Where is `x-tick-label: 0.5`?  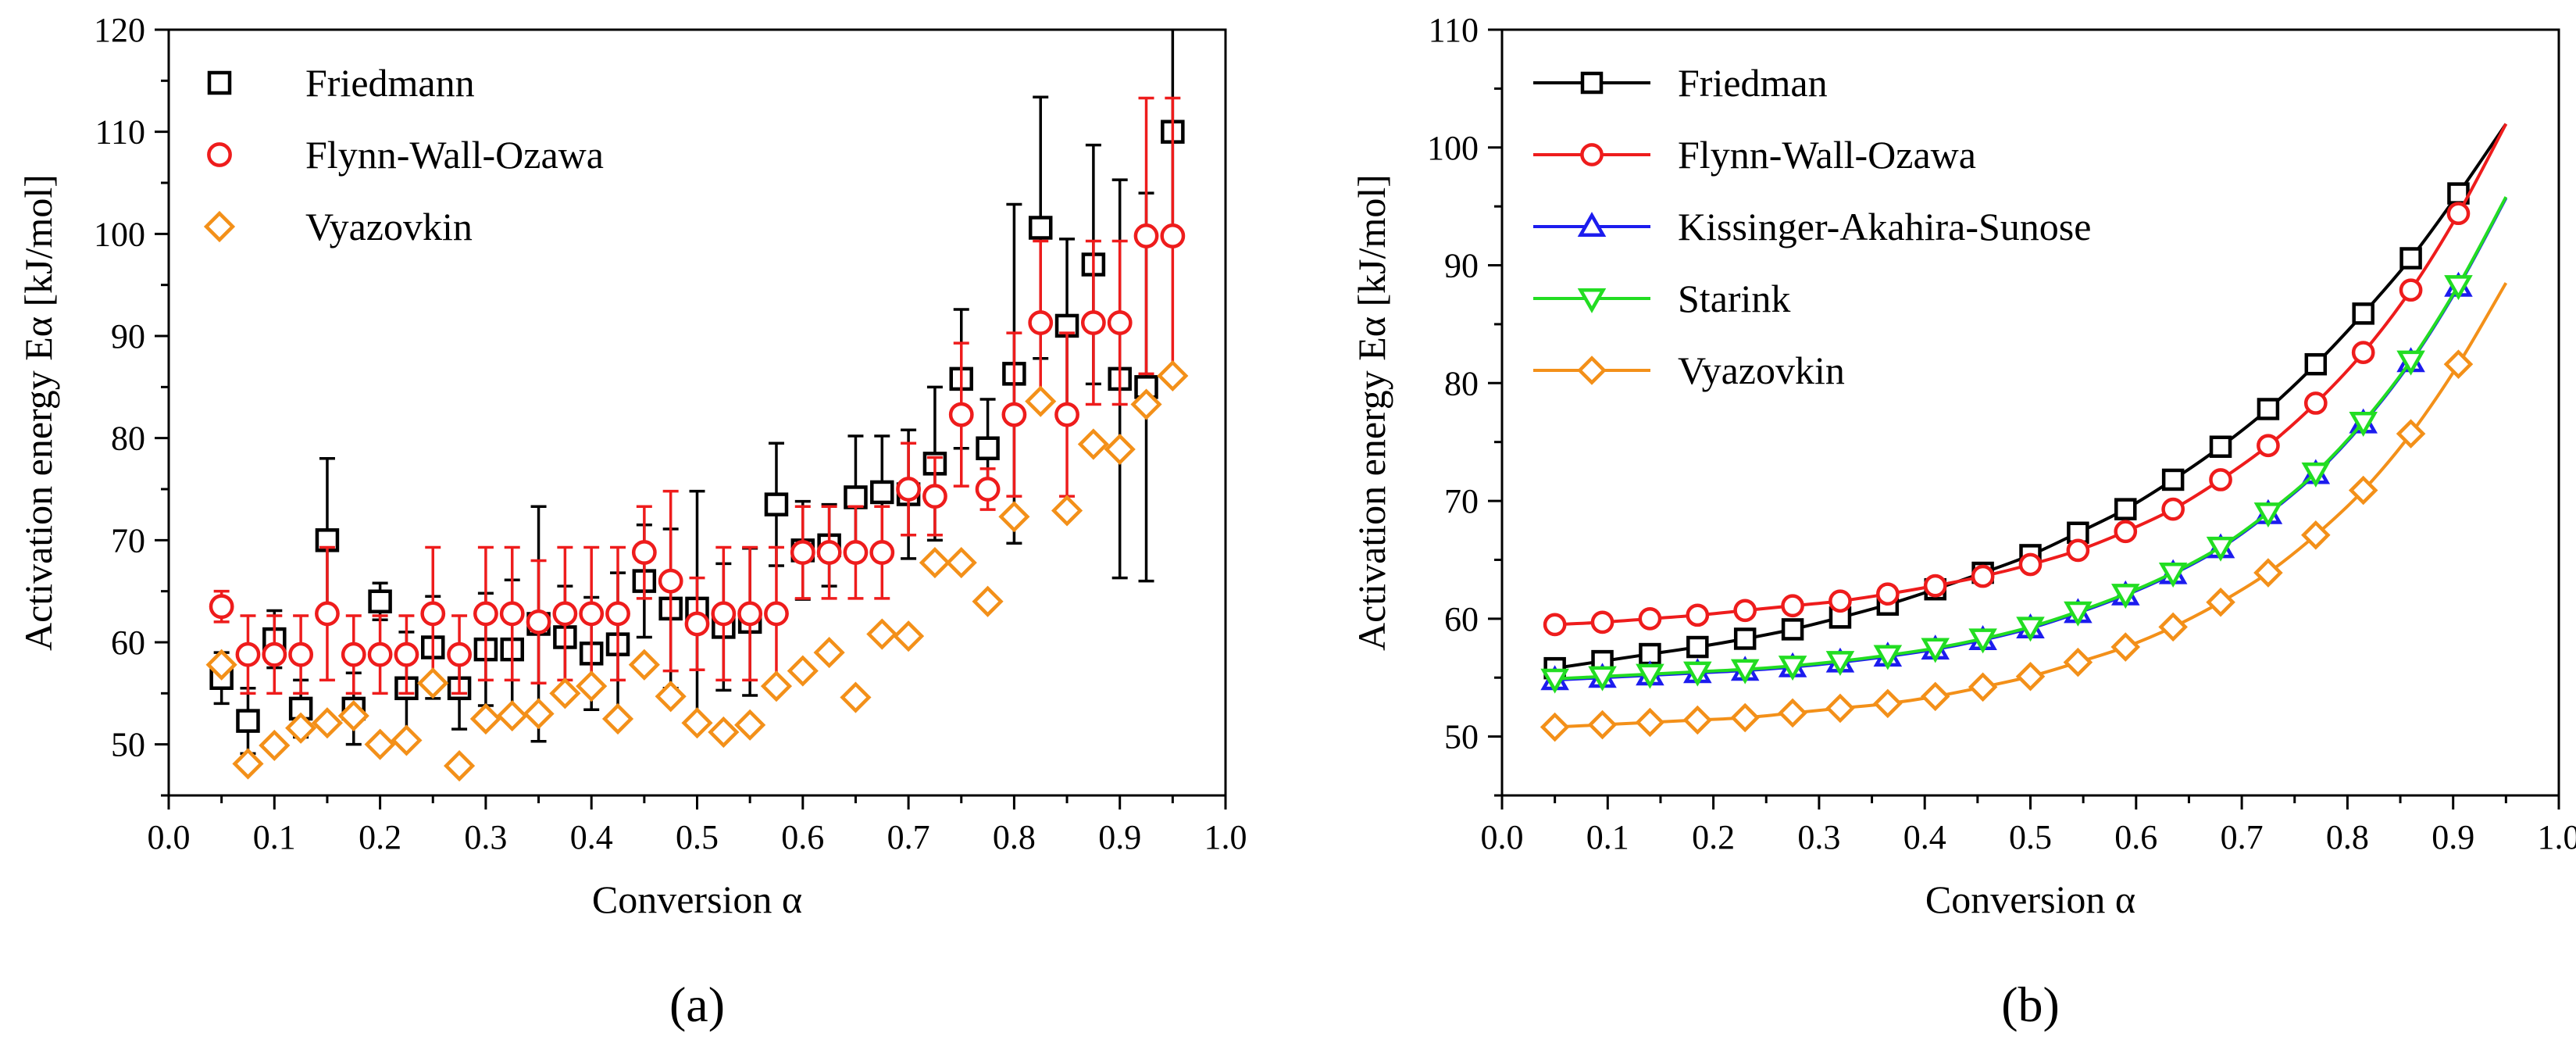 x-tick-label: 0.5 is located at coordinates (2030, 837).